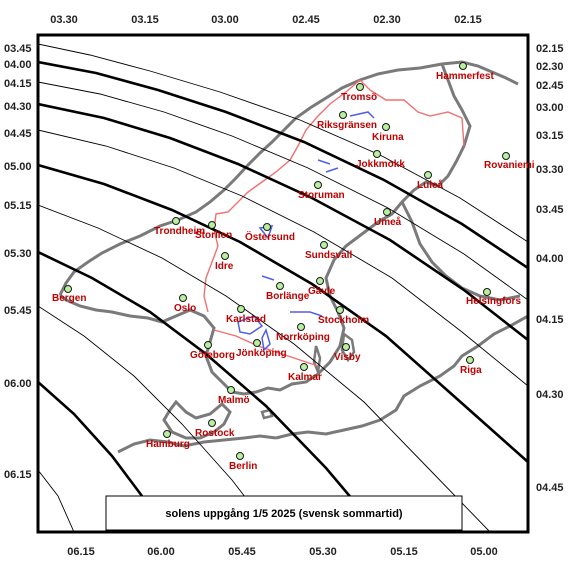 The image size is (570, 570). I want to click on city-label-riksgransen: Riksgränsen, so click(347, 125).